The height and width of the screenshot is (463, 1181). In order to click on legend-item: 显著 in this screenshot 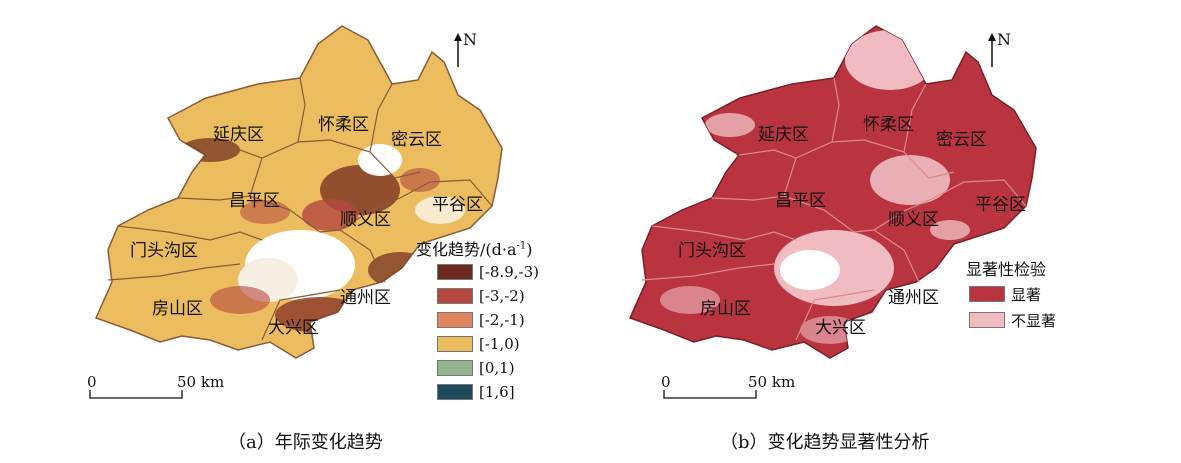, I will do `click(1005, 294)`.